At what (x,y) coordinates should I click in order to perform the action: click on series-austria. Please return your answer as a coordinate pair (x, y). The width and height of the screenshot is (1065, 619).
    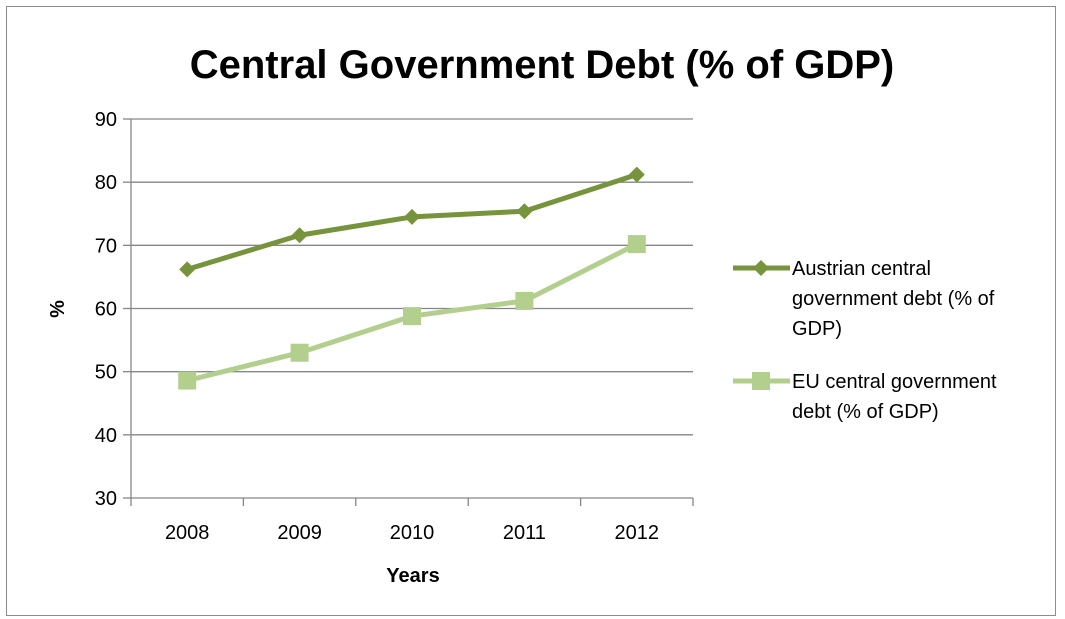
    Looking at the image, I should click on (412, 222).